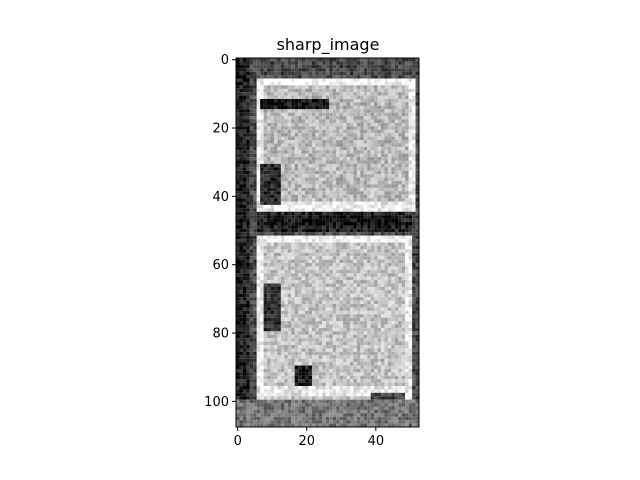 This screenshot has width=640, height=480. I want to click on x-tick-label: 40, so click(376, 441).